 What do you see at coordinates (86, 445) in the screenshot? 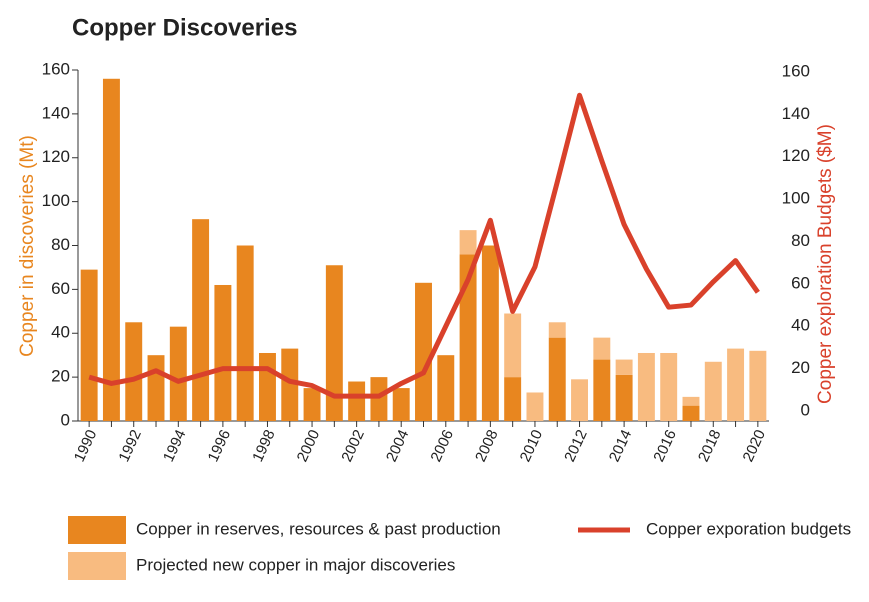
I see `x-tick-label: 1990` at bounding box center [86, 445].